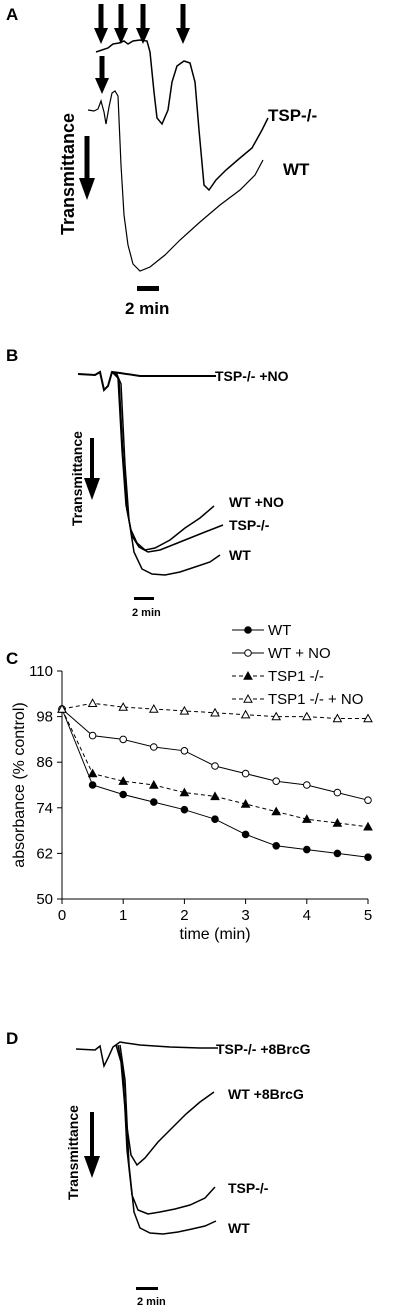 This screenshot has width=400, height=1311. I want to click on panel-c-letter: C, so click(12, 658).